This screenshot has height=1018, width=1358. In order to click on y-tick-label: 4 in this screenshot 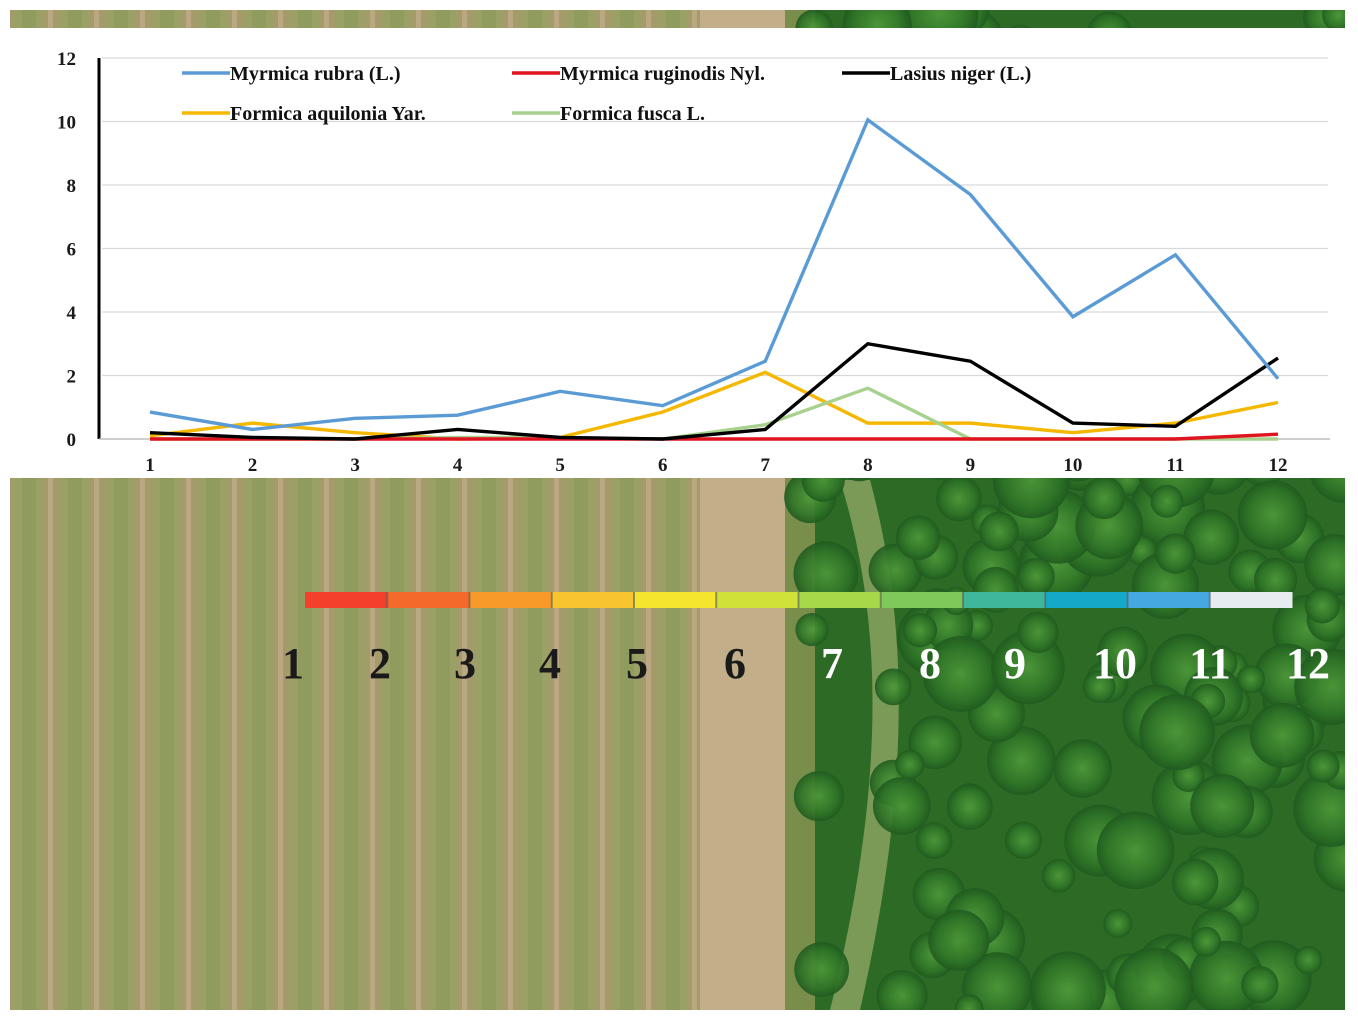, I will do `click(72, 313)`.